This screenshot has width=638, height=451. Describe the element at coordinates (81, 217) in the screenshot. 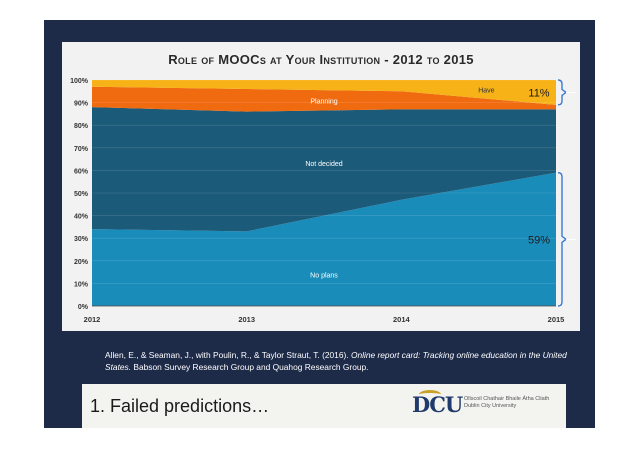

I see `y-tick-label: 40%` at that location.